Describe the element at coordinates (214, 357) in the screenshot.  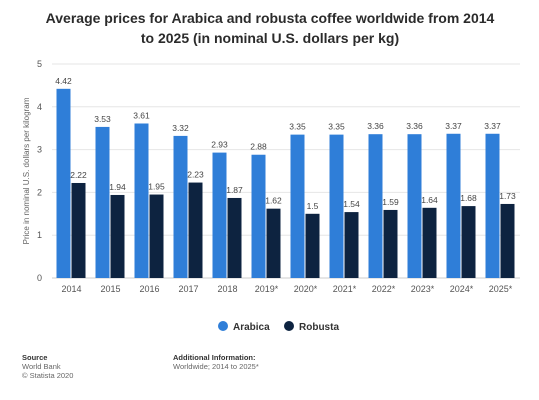
I see `info-heading: Additional Information:` at that location.